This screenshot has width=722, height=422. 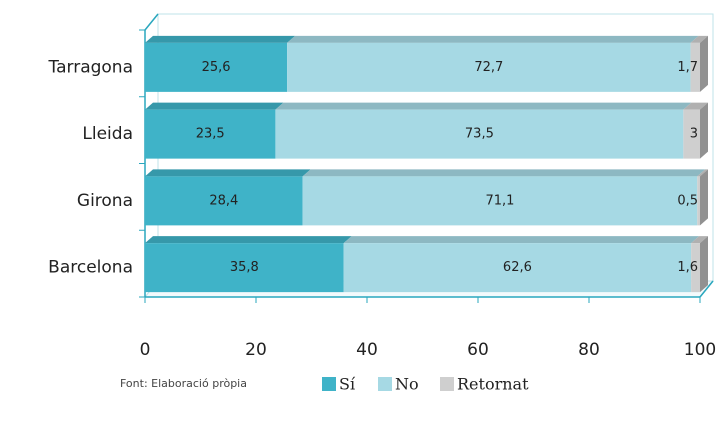 What do you see at coordinates (105, 201) in the screenshot?
I see `category-label: Girona` at bounding box center [105, 201].